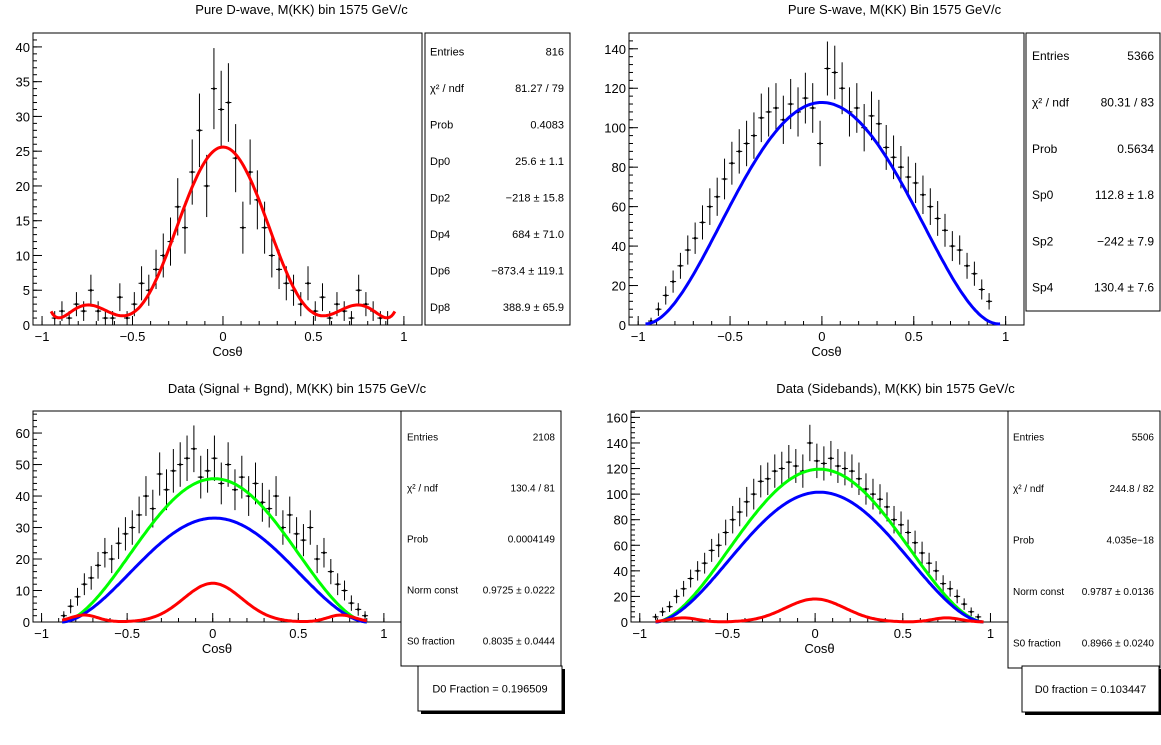 This screenshot has width=1161, height=745. What do you see at coordinates (127, 633) in the screenshot?
I see `x-tick-label: −0.5` at bounding box center [127, 633].